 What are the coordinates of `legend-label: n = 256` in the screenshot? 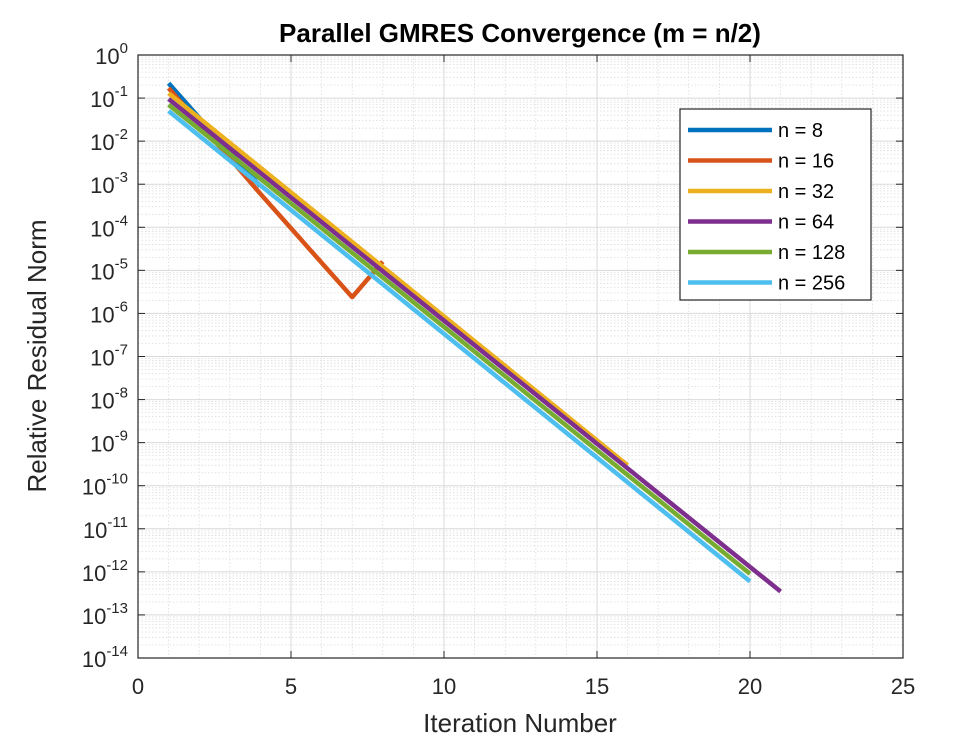 It's located at (811, 284).